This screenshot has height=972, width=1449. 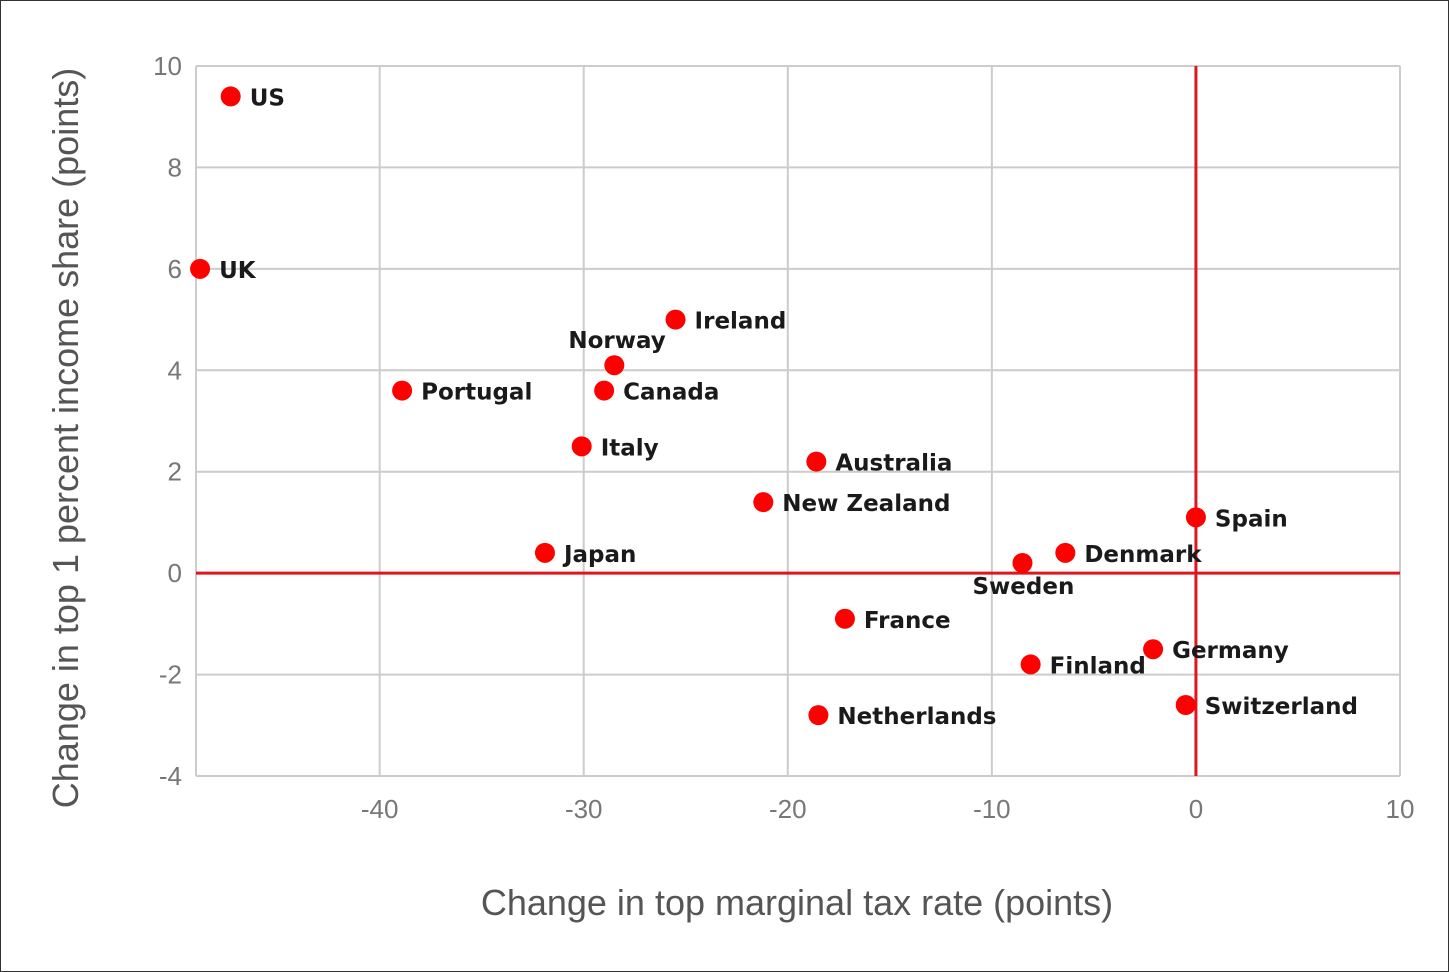 I want to click on point-label: Netherlands, so click(x=916, y=717).